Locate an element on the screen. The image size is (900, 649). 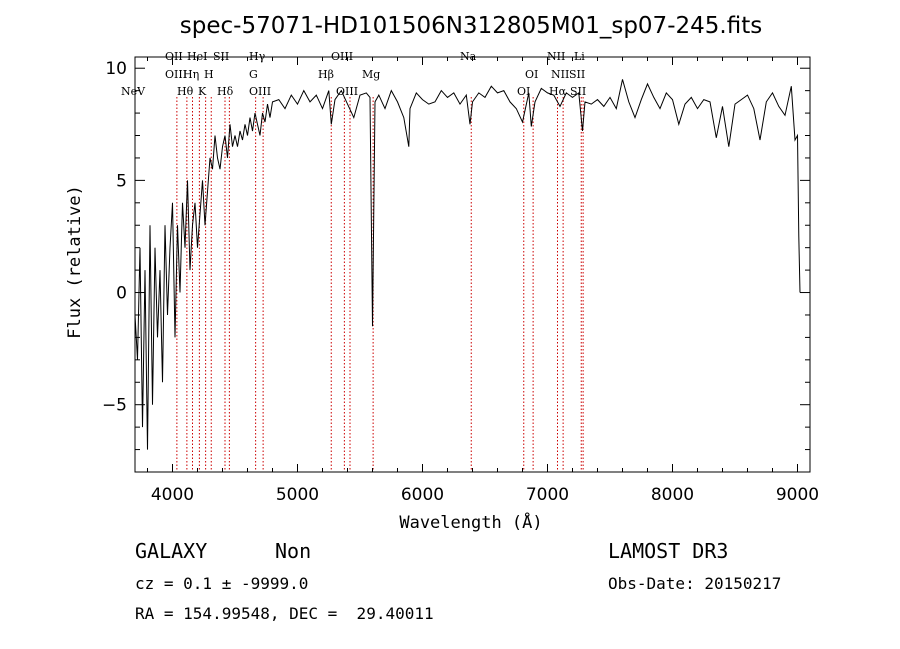
line-label: Hη is located at coordinates (191, 74).